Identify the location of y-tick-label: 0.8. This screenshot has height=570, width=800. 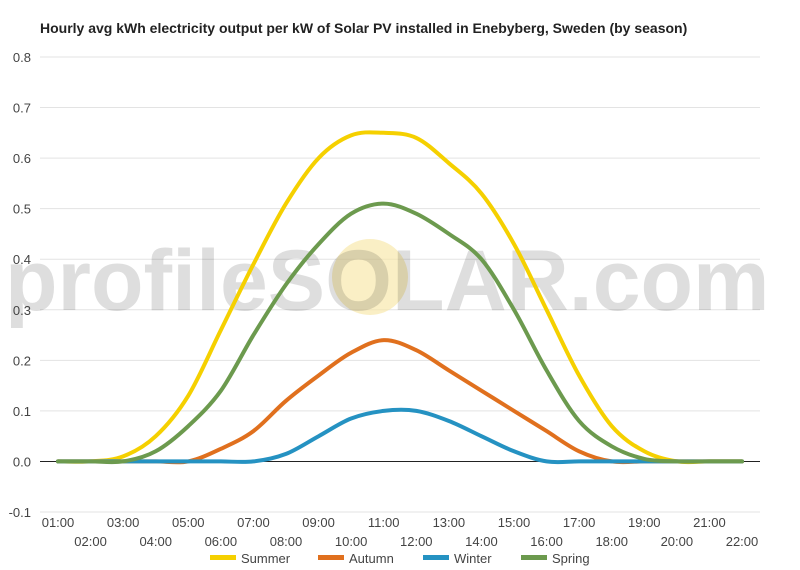
(22, 57).